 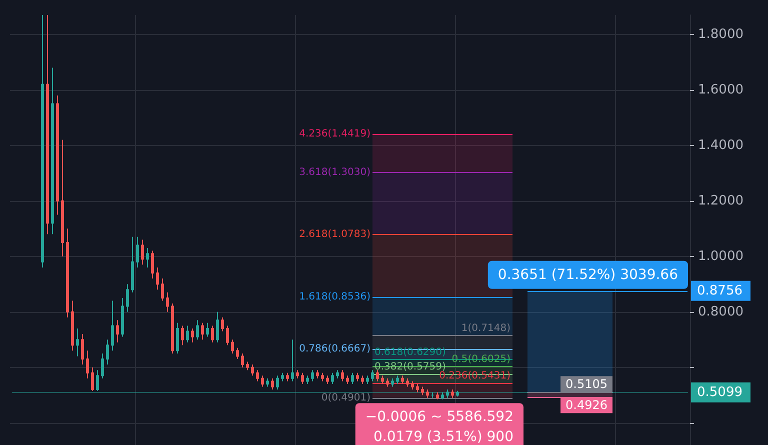 What do you see at coordinates (335, 234) in the screenshot?
I see `ref-line-label: 2.618(1.0783)` at bounding box center [335, 234].